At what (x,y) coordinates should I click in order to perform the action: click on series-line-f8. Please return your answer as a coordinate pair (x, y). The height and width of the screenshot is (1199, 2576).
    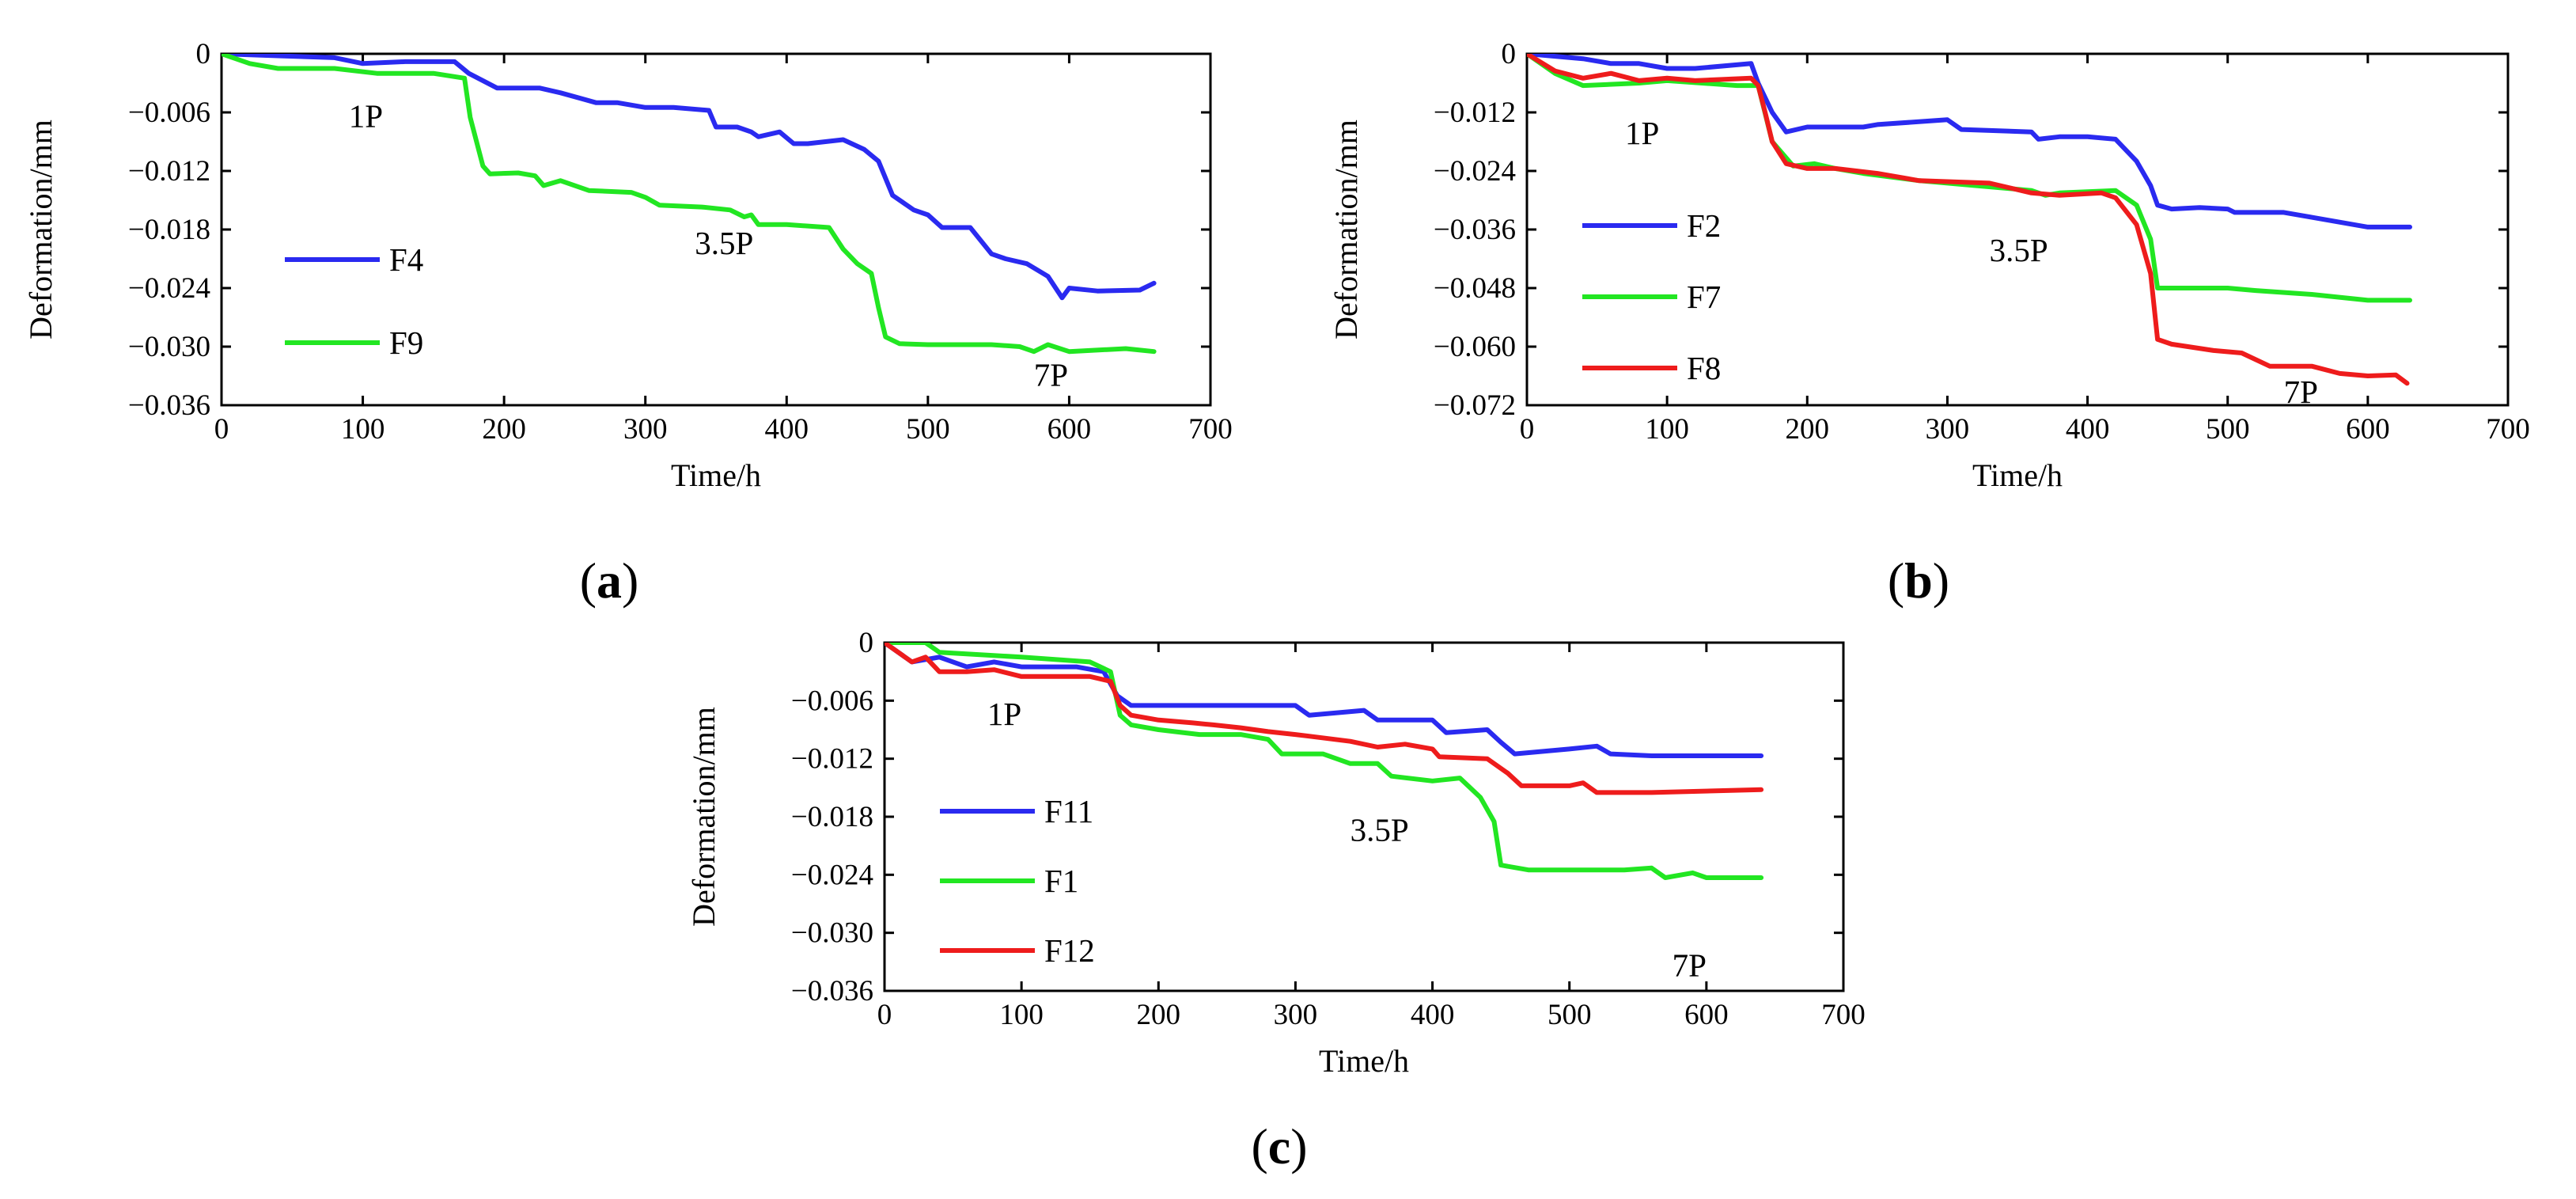
    Looking at the image, I should click on (1969, 220).